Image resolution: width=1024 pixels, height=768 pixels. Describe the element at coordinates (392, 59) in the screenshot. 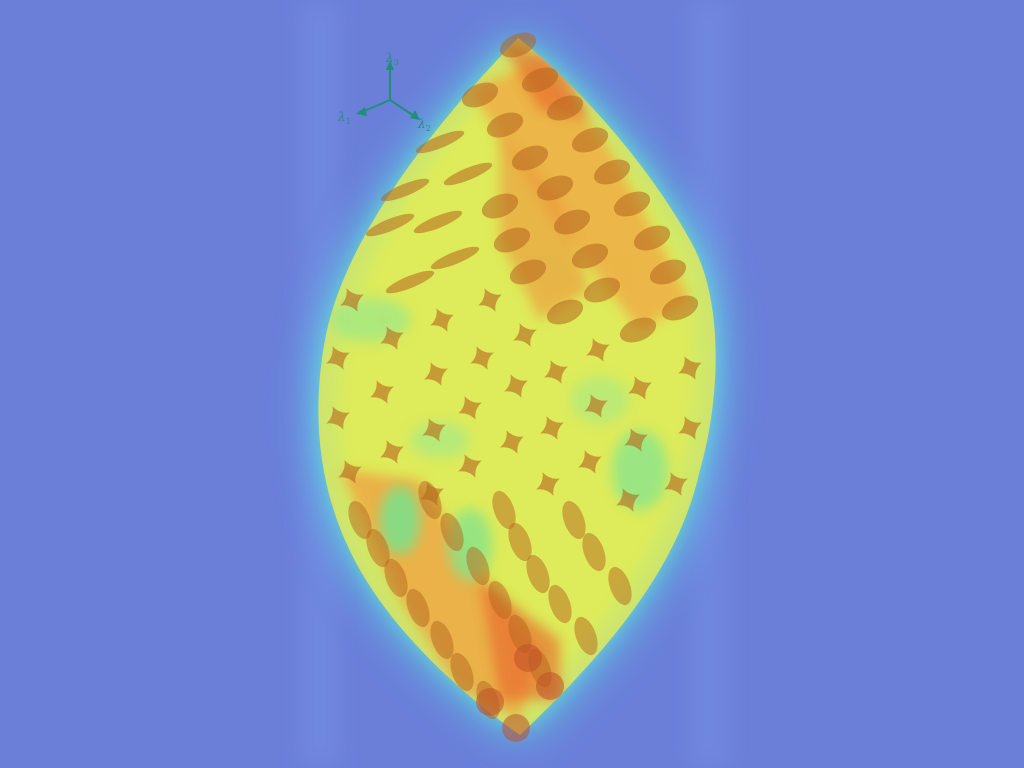

I see `axis-label-lambda3: λ3` at that location.